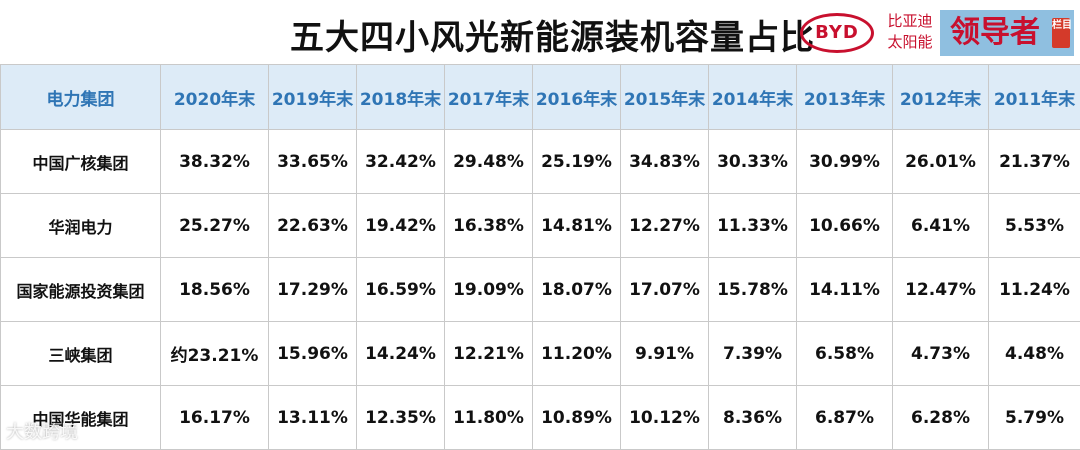  What do you see at coordinates (845, 226) in the screenshot?
I see `share-value-cell: 10.66%` at bounding box center [845, 226].